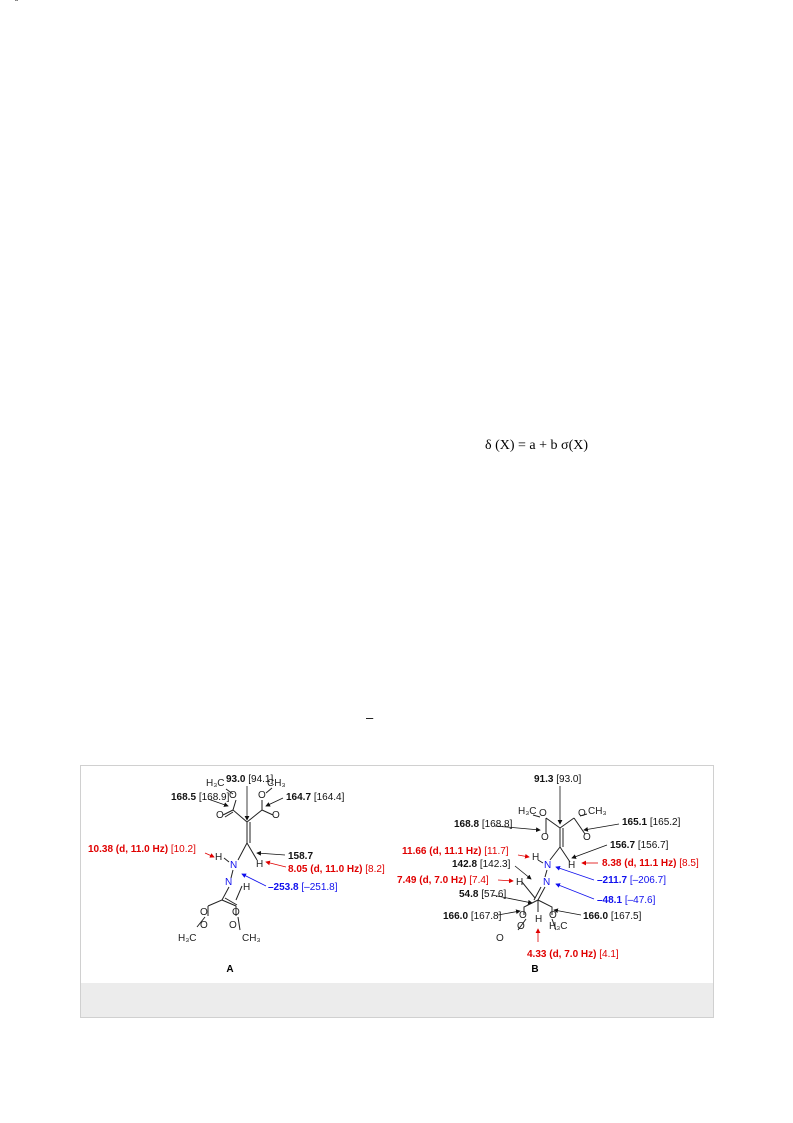  What do you see at coordinates (689, 863) in the screenshot?
I see `shift-calculated: [8.5]` at bounding box center [689, 863].